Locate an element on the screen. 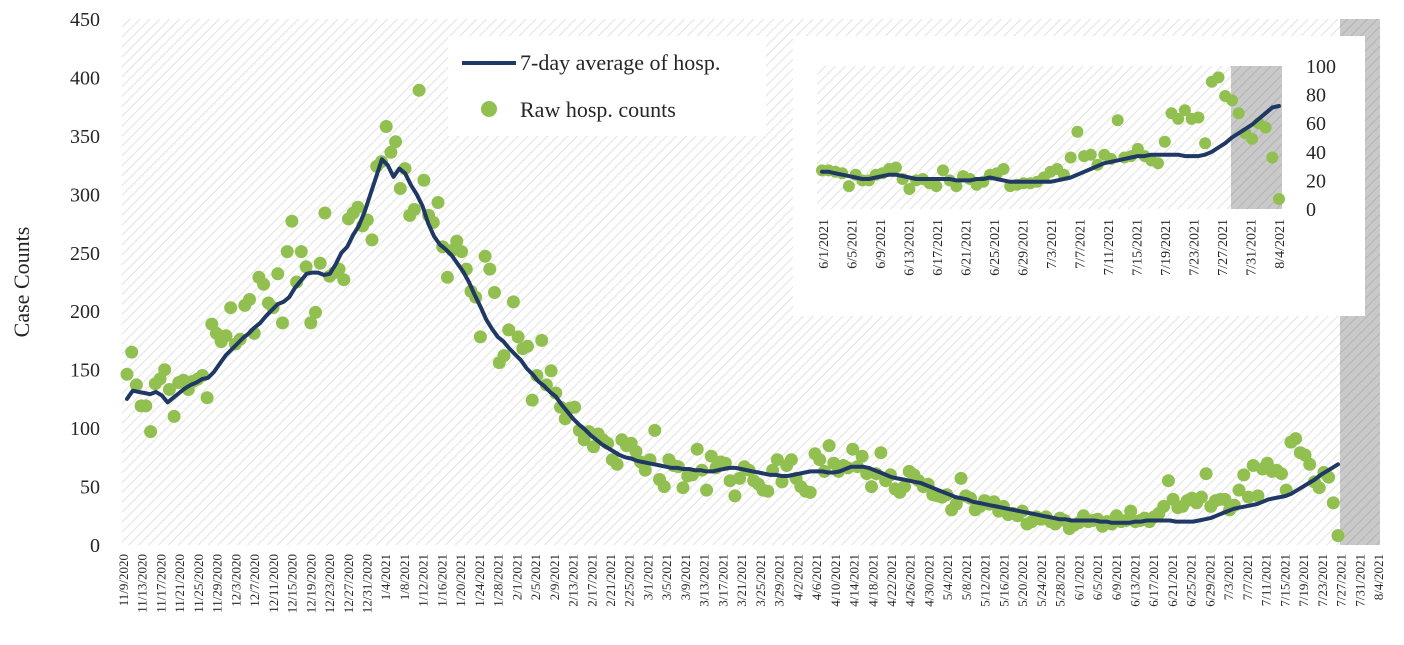 The width and height of the screenshot is (1404, 645). x-tick-label: 7/7/2021 is located at coordinates (1247, 577).